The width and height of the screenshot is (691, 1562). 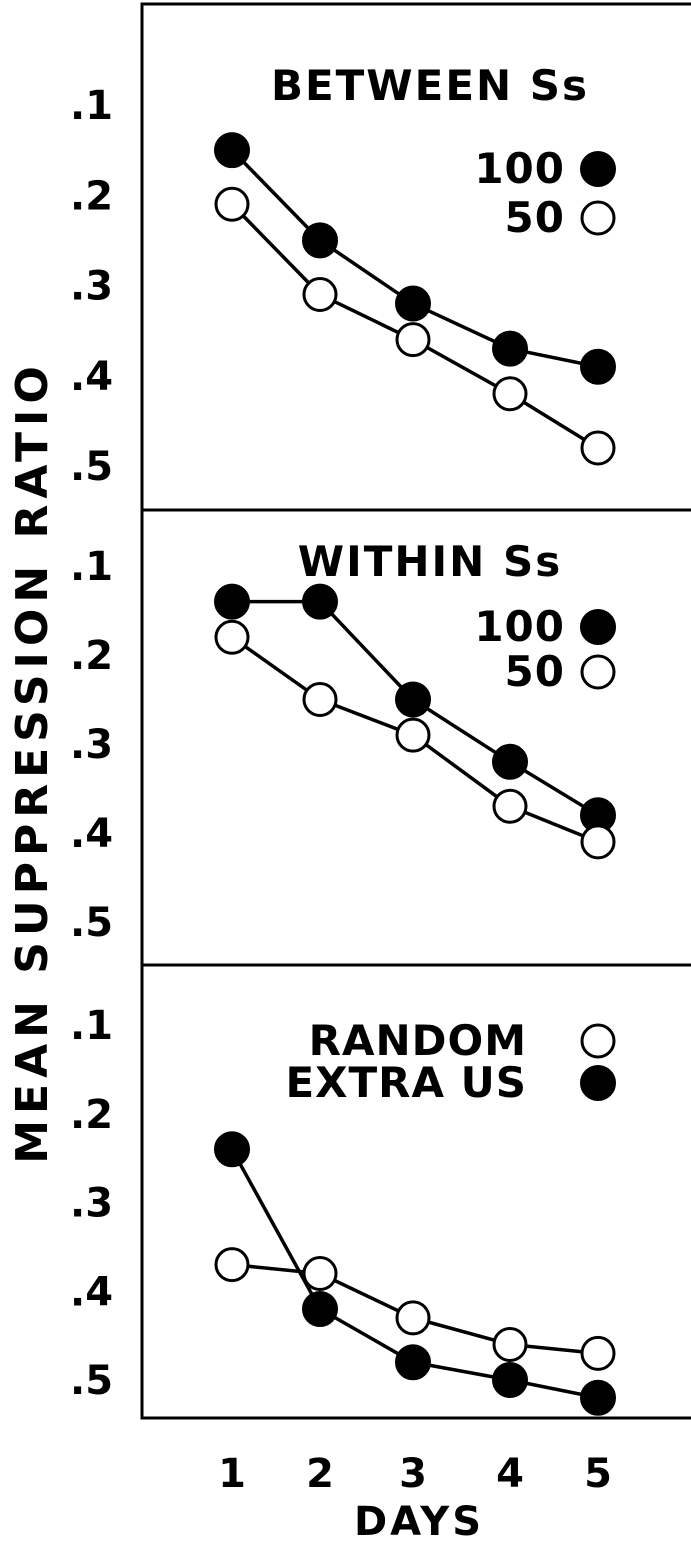 I want to click on x-axis-title: DAYS, so click(x=419, y=1522).